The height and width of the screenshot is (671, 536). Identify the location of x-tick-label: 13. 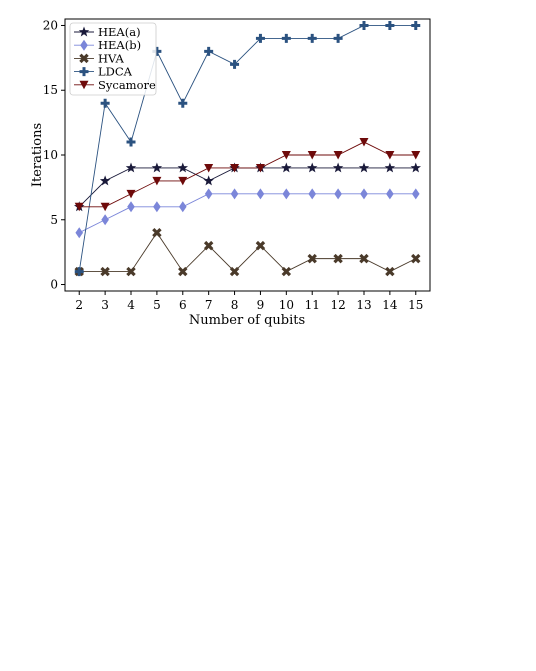
(363, 305).